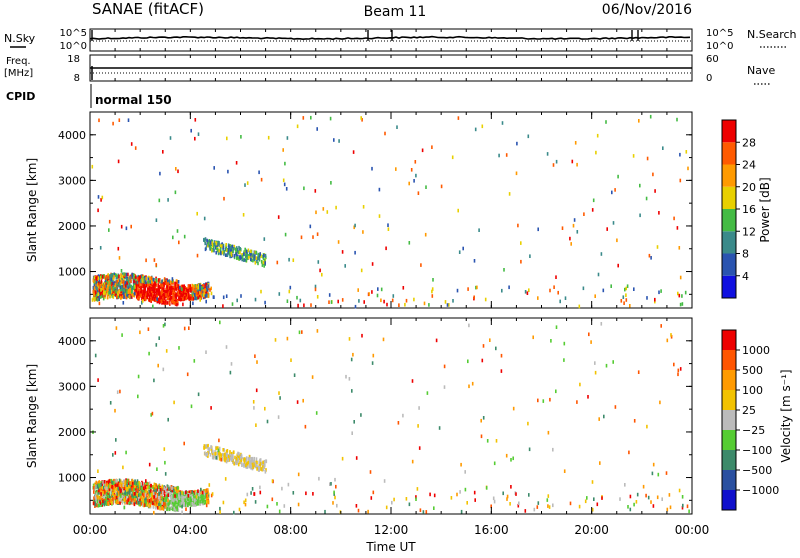 The width and height of the screenshot is (800, 558). I want to click on x-tick-label: 04:00, so click(190, 530).